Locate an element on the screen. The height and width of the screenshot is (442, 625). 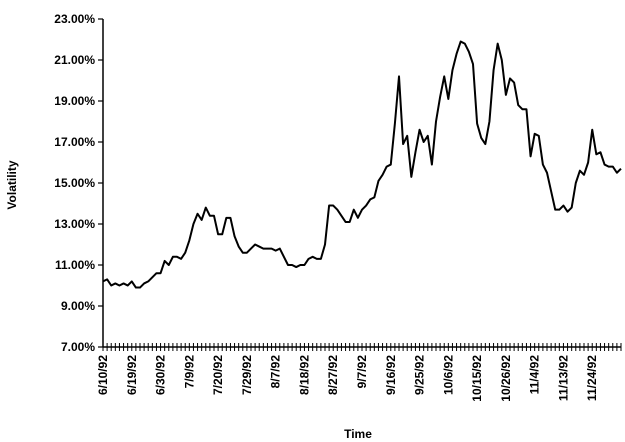
y-tick-label: 15.00% is located at coordinates (74, 183).